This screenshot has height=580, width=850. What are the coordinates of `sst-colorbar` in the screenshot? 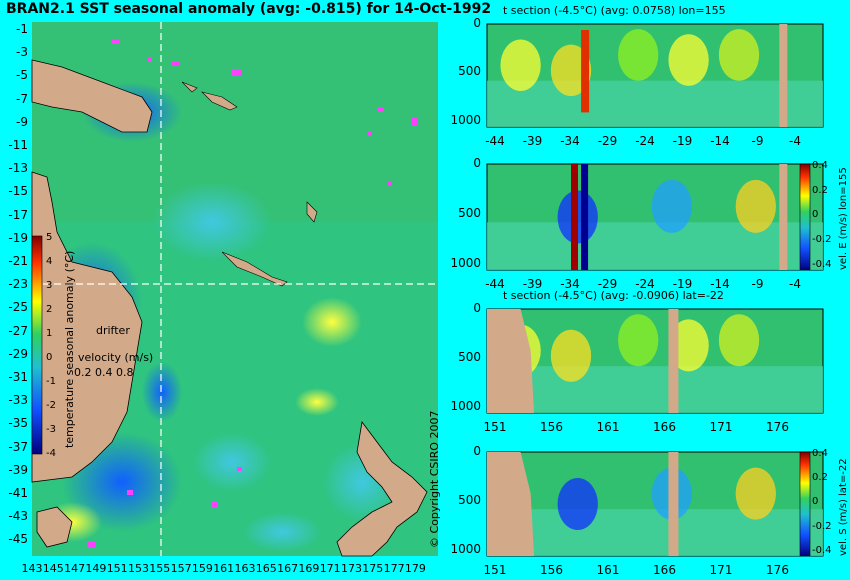 It's located at (37, 345).